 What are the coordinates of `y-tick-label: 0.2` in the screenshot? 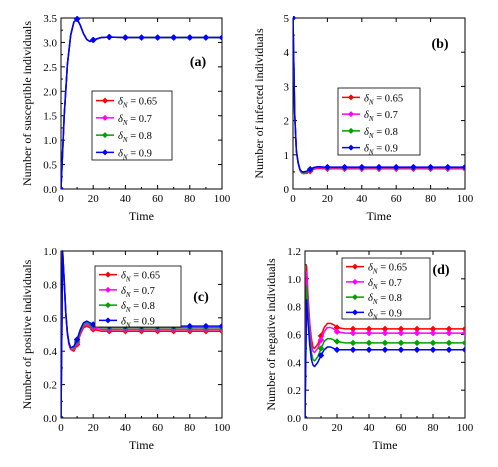 It's located at (294, 391).